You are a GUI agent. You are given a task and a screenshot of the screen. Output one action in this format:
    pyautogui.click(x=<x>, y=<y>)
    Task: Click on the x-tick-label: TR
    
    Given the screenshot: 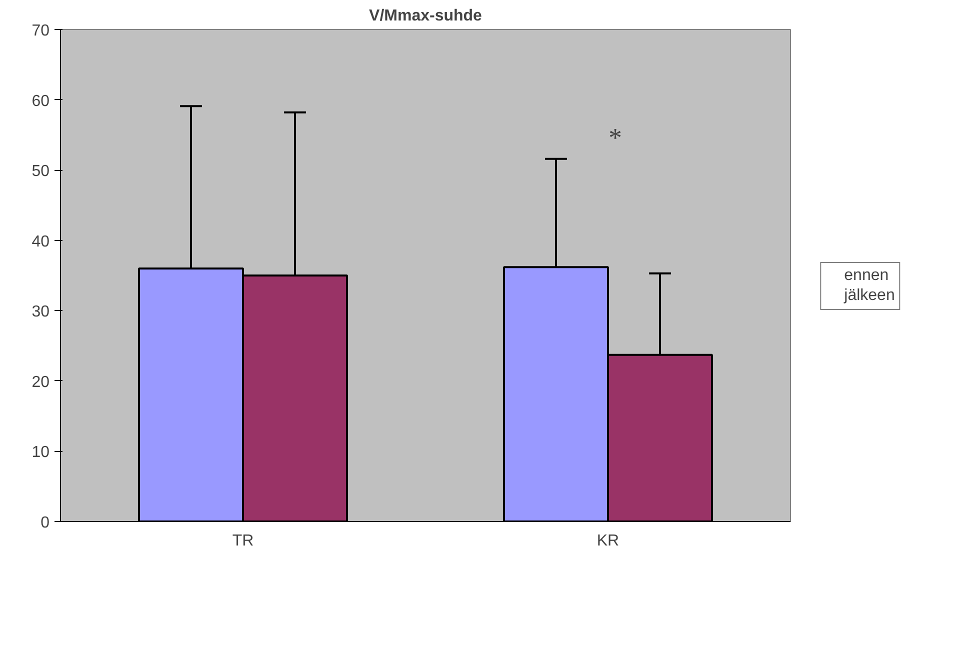 What is the action you would take?
    pyautogui.click(x=243, y=541)
    